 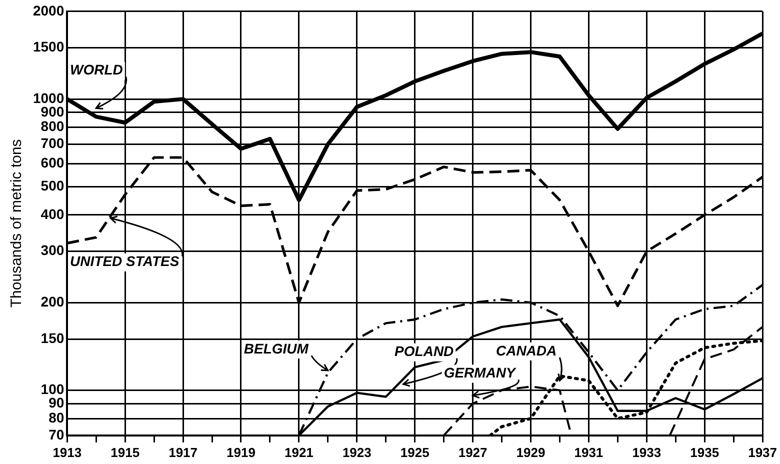 I want to click on series-label: GERMANY, so click(x=481, y=372).